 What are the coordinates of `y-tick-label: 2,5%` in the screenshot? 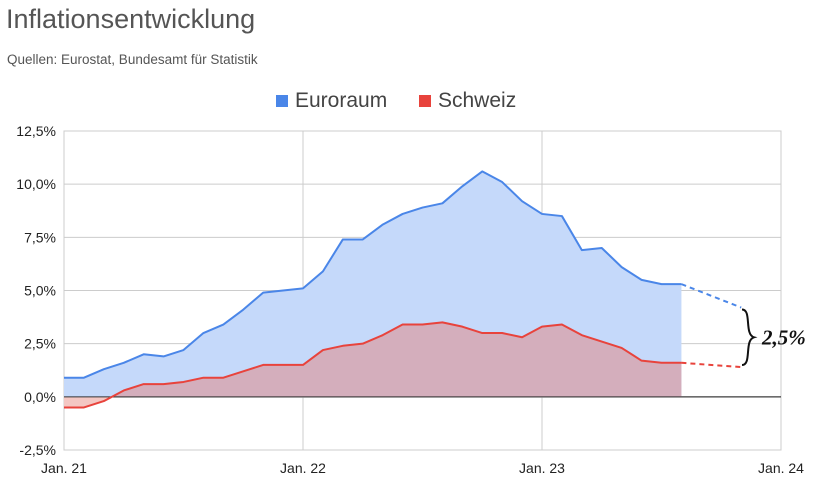 It's located at (40, 344).